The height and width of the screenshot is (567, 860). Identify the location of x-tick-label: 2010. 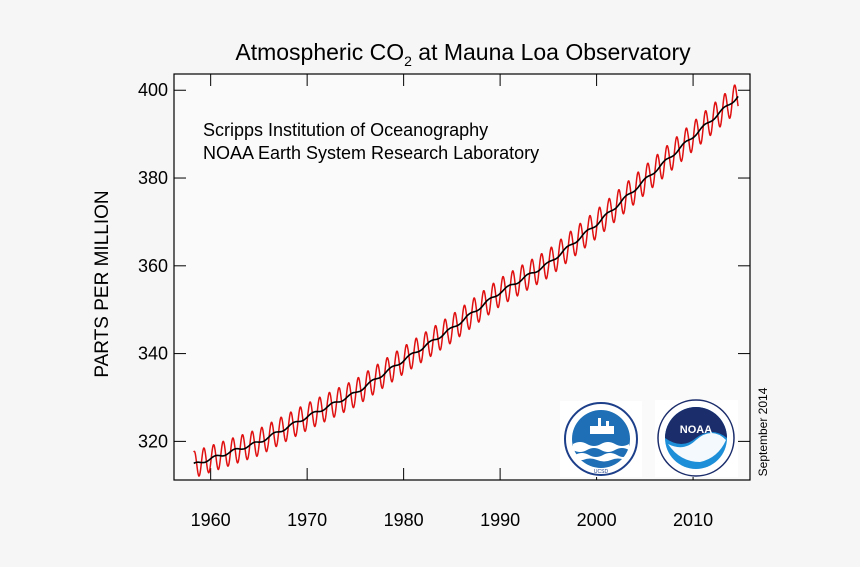
(693, 520).